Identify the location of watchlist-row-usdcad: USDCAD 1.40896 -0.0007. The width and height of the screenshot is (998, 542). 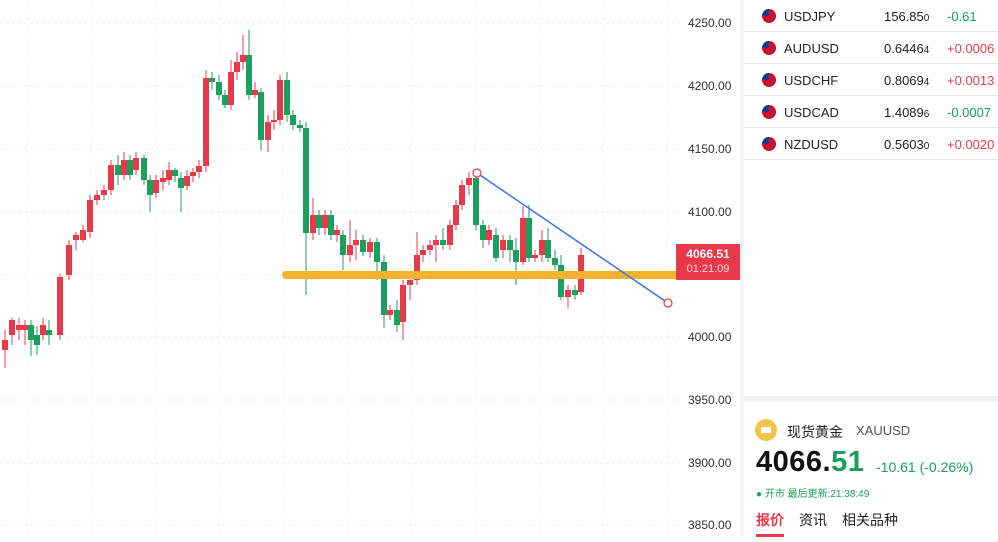
(871, 112).